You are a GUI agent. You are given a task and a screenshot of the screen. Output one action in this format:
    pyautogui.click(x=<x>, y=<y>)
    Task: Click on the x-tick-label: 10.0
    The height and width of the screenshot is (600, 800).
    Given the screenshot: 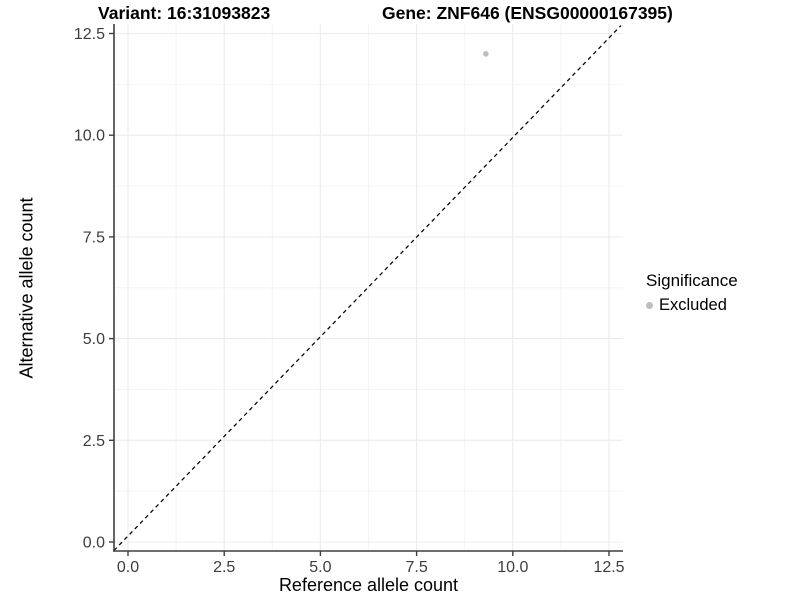 What is the action you would take?
    pyautogui.click(x=512, y=567)
    